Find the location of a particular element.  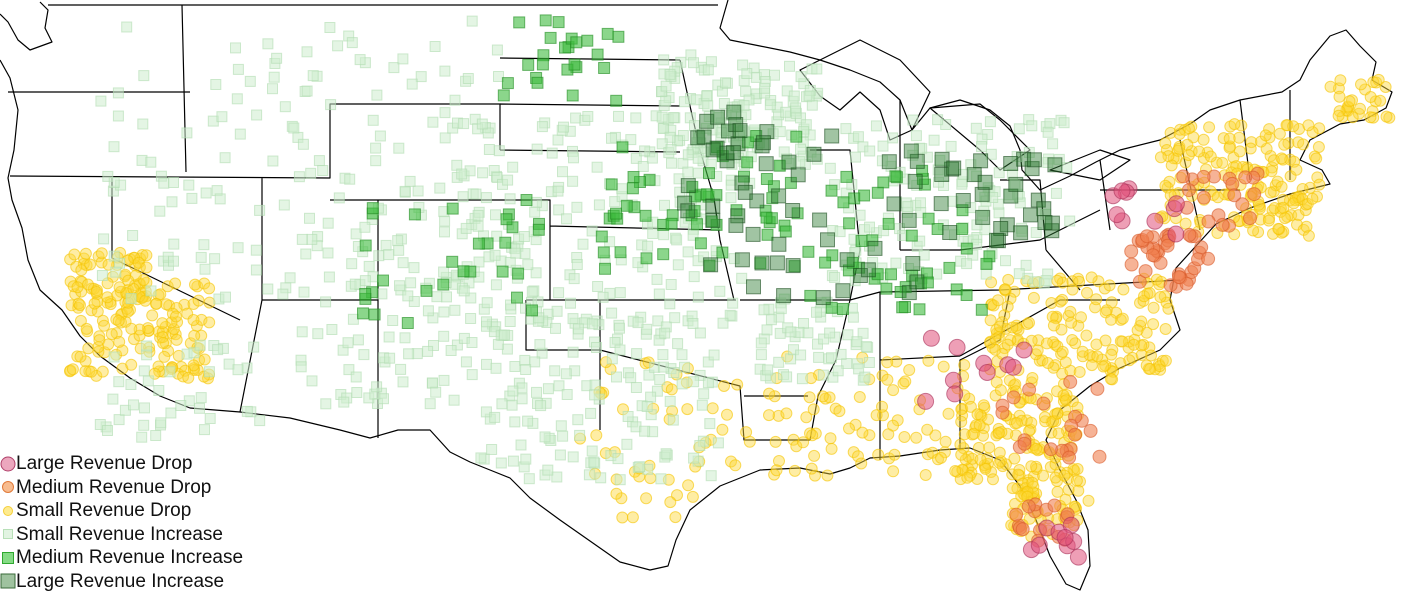

legend-circle-icon is located at coordinates (8, 511).